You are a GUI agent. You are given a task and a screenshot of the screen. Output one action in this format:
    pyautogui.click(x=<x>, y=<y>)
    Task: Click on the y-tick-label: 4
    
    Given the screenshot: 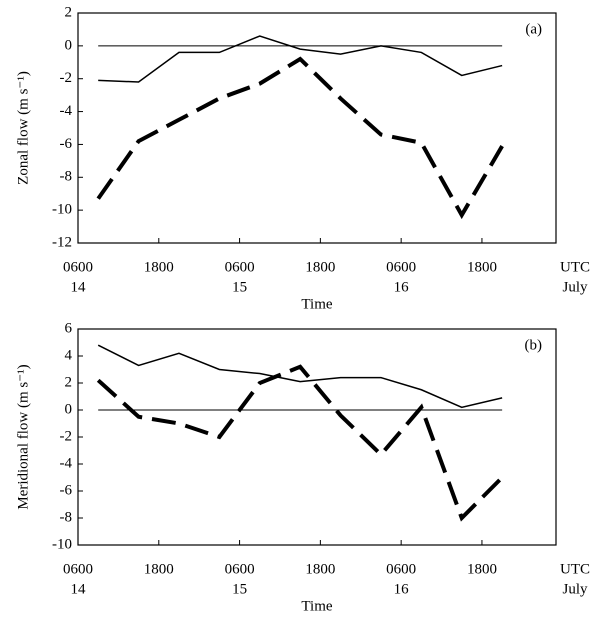 What is the action you would take?
    pyautogui.click(x=69, y=355)
    